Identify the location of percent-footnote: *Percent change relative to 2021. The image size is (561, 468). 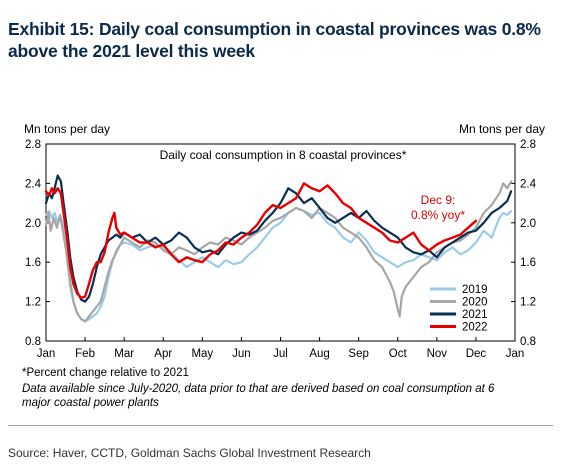
(105, 373).